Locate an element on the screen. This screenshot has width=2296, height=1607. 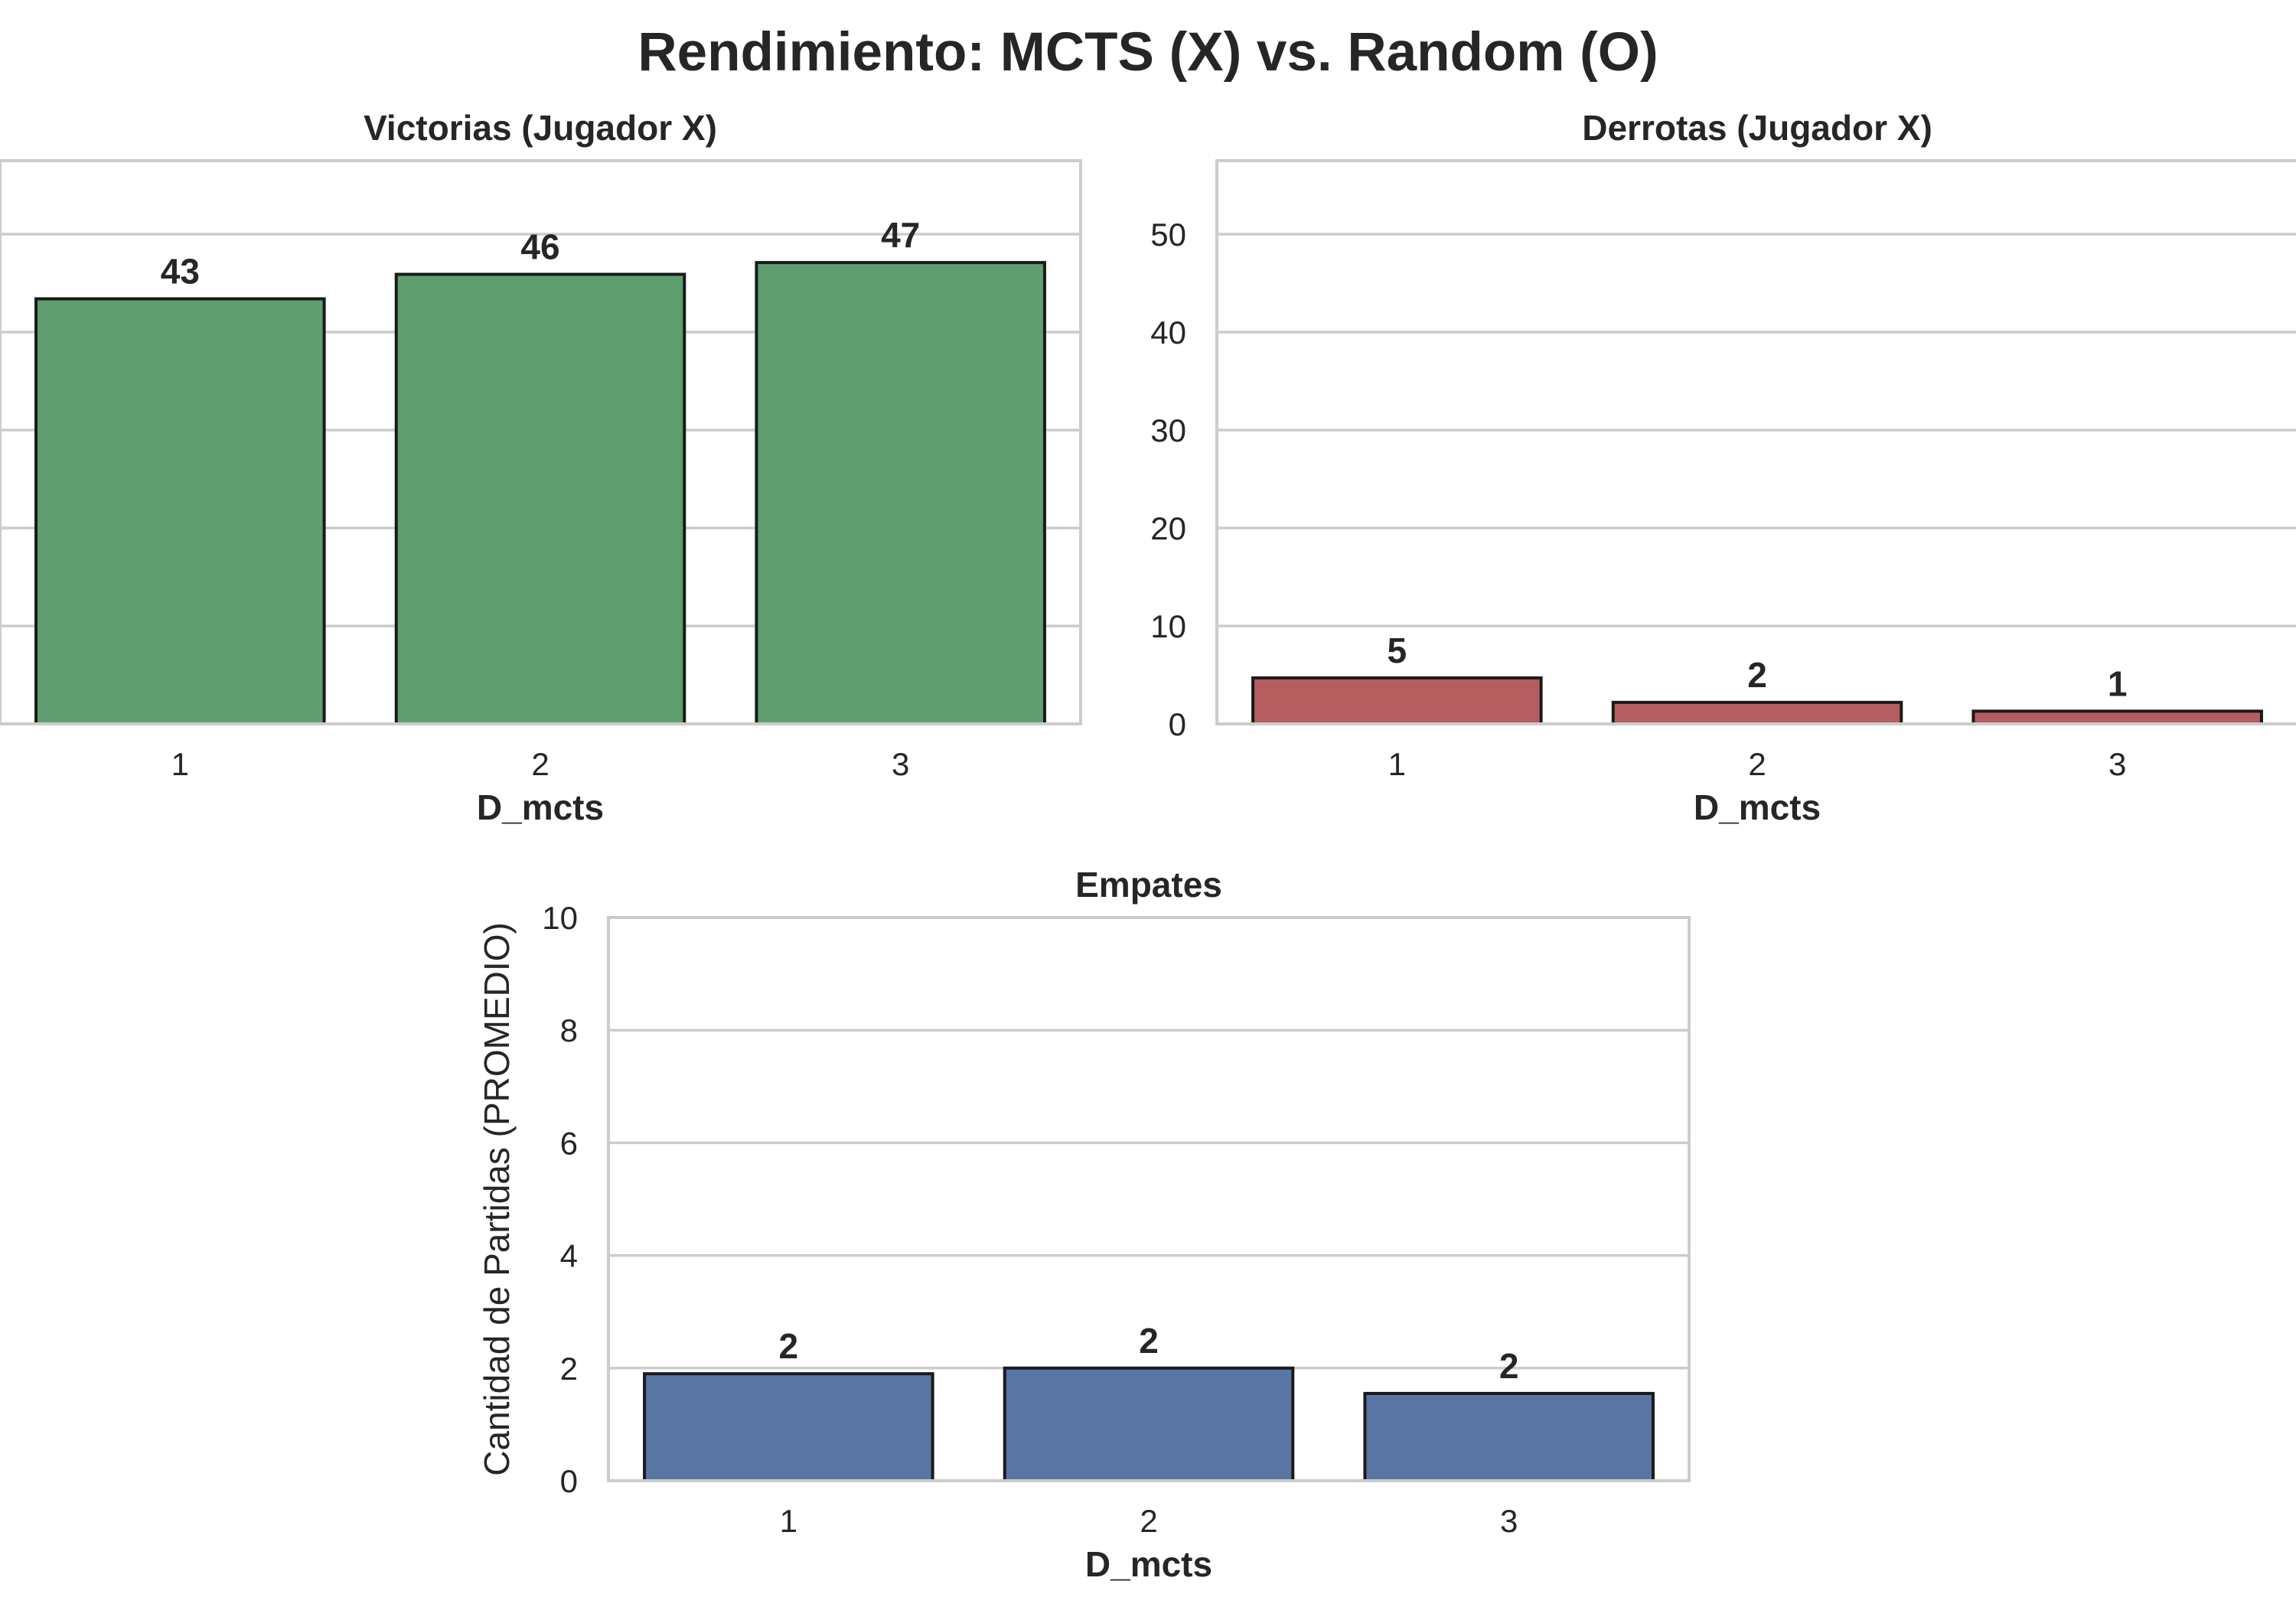
y-tick-label: 40 is located at coordinates (1168, 332).